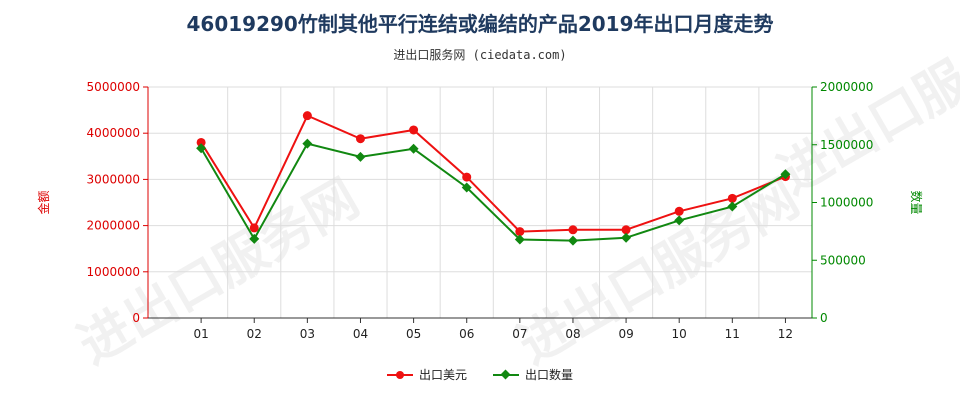  I want to click on legend-swatch-export-usd, so click(399, 375).